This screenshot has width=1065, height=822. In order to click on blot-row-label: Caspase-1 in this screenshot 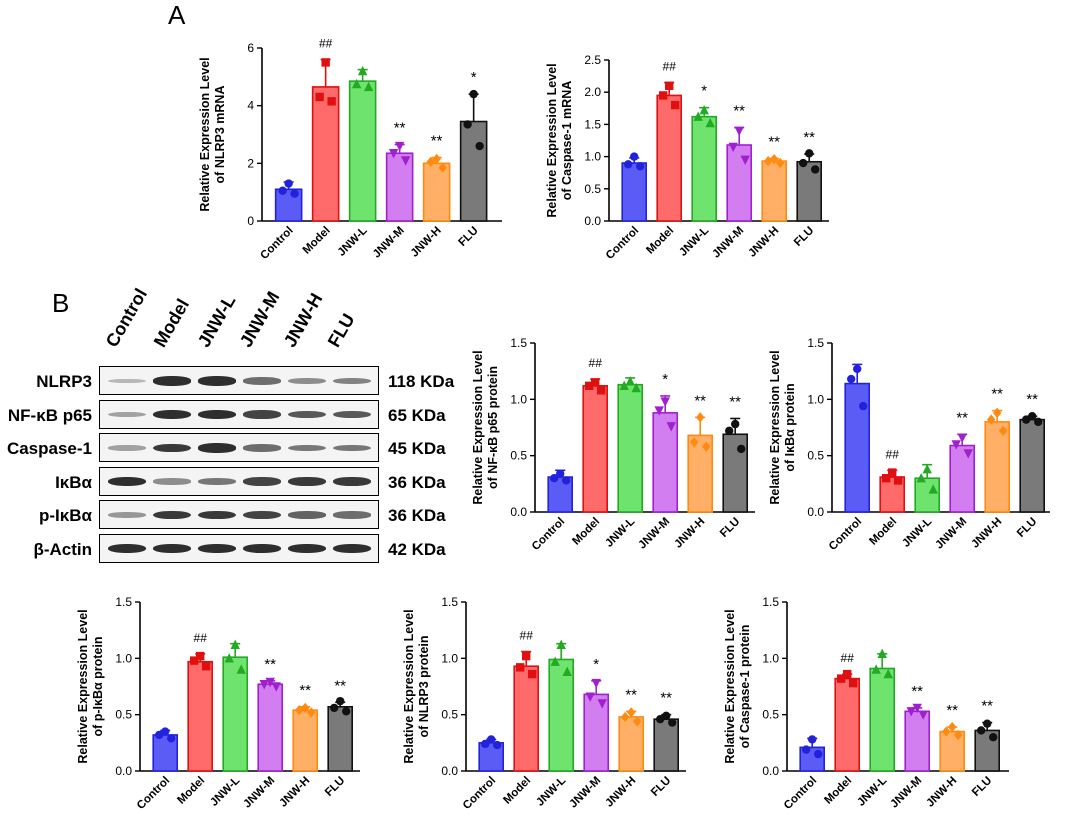, I will do `click(49, 448)`.